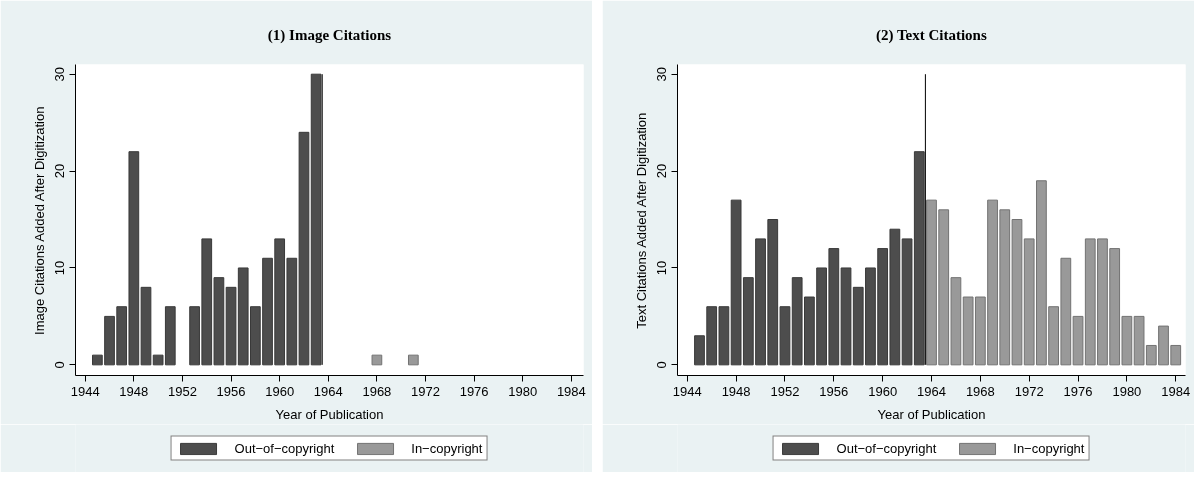 The width and height of the screenshot is (1194, 478). I want to click on y-axis-title: Image Citations Added After Digitization, so click(39, 220).